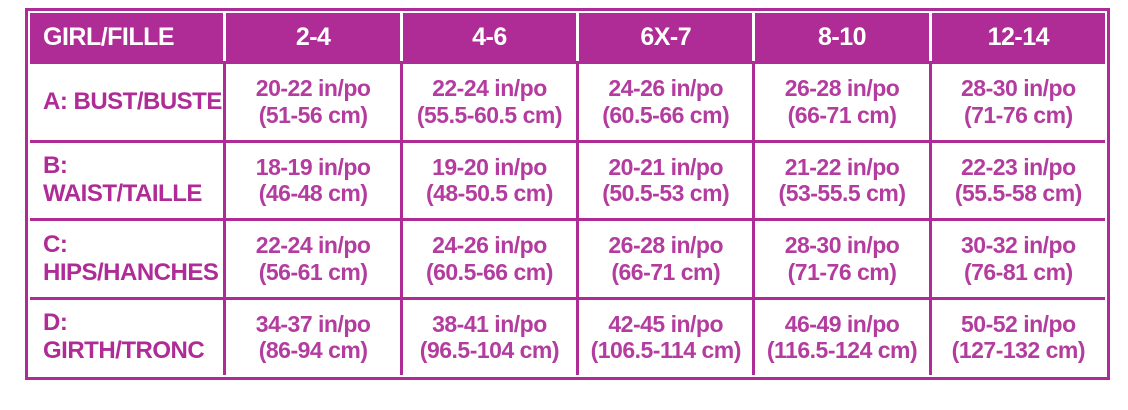 The width and height of the screenshot is (1128, 410). I want to click on measurement-cm: (127-132 cm), so click(1018, 350).